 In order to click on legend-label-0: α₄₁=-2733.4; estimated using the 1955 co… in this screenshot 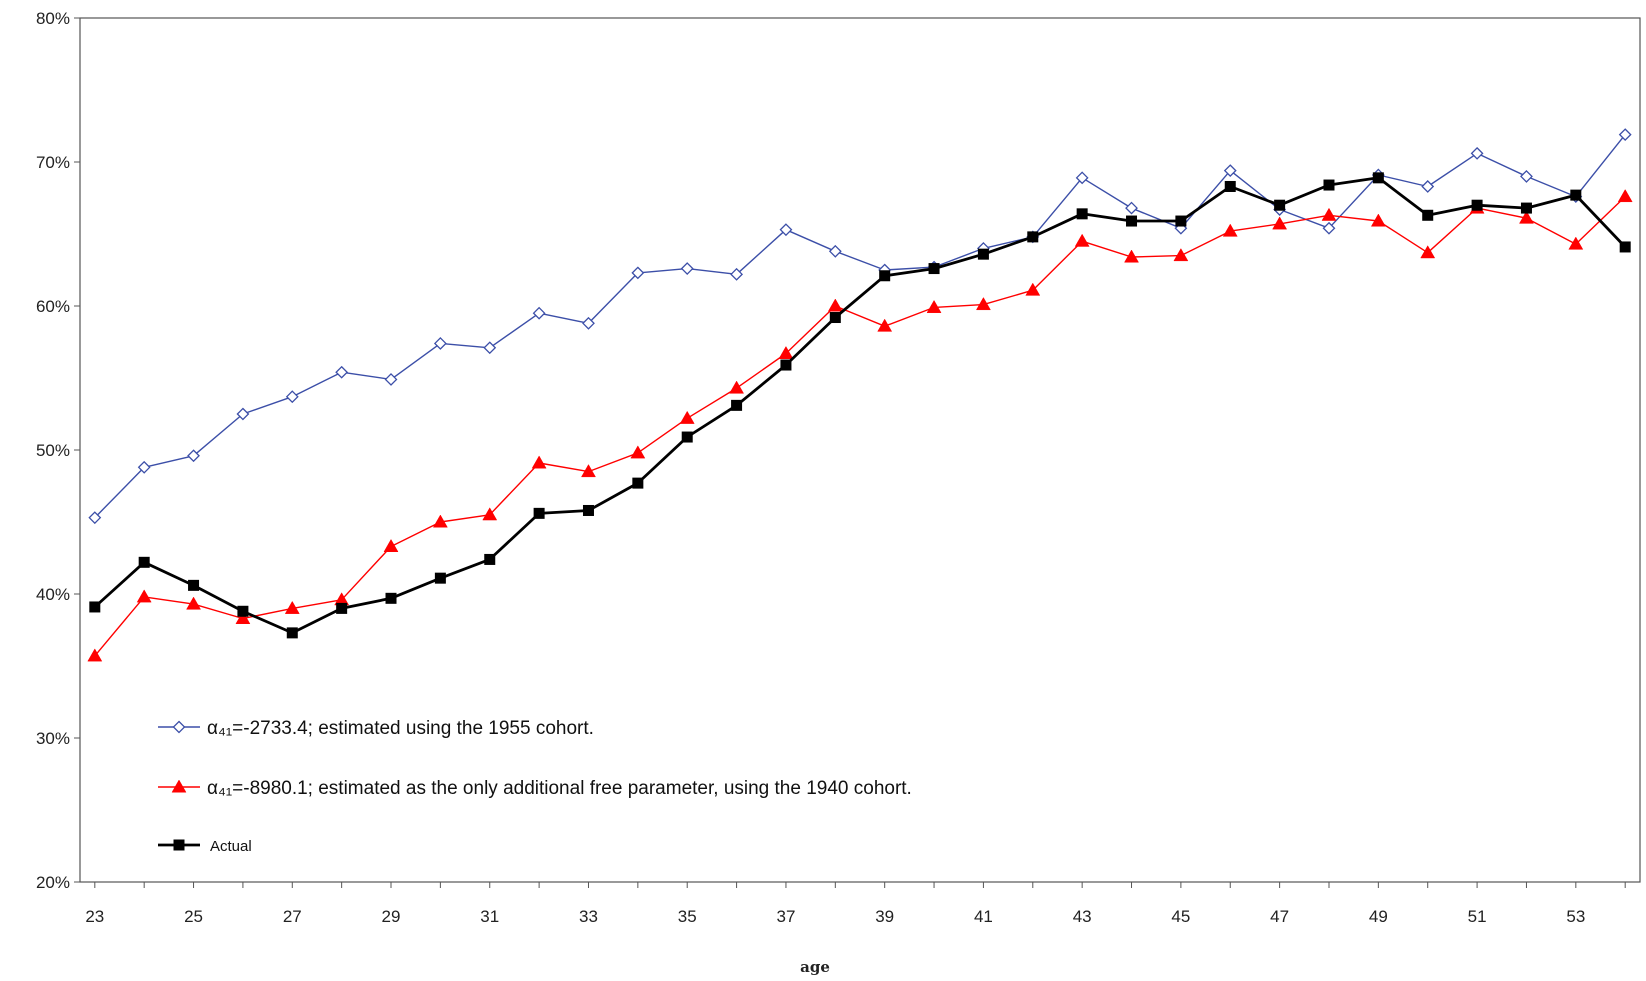, I will do `click(400, 728)`.